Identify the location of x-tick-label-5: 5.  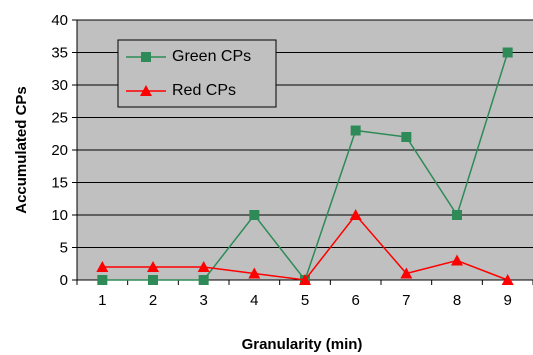
(305, 300).